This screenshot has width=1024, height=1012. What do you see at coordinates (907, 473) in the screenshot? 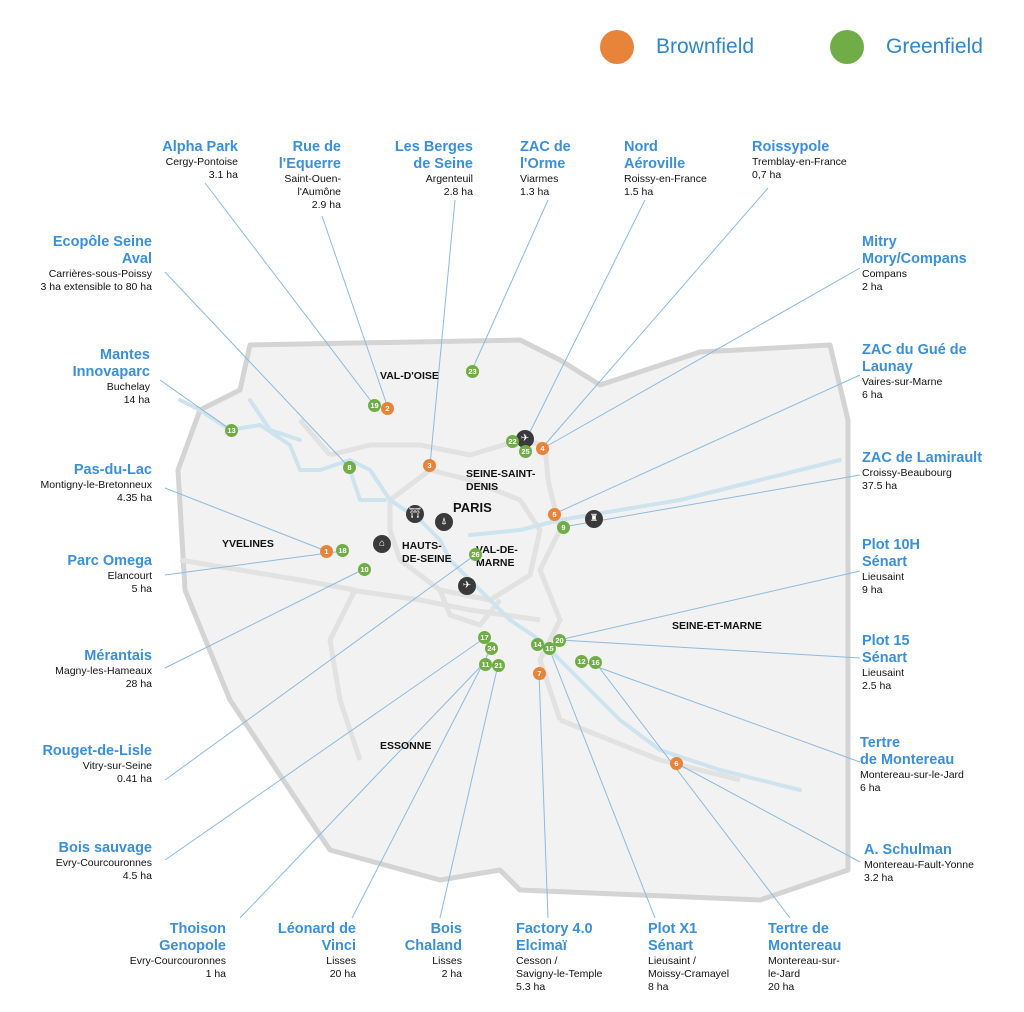
I see `site-location: Croissy-Beaubourg` at bounding box center [907, 473].